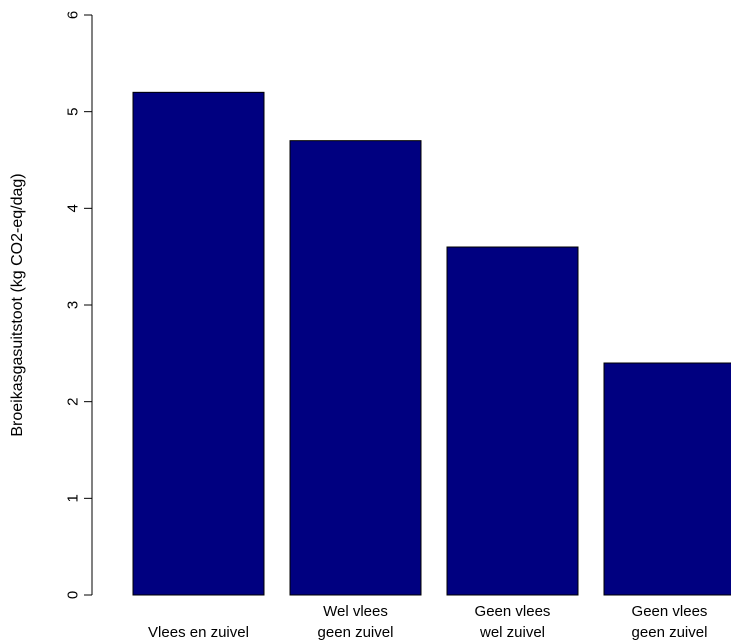 The image size is (731, 643). I want to click on y-tick-label: 2, so click(72, 401).